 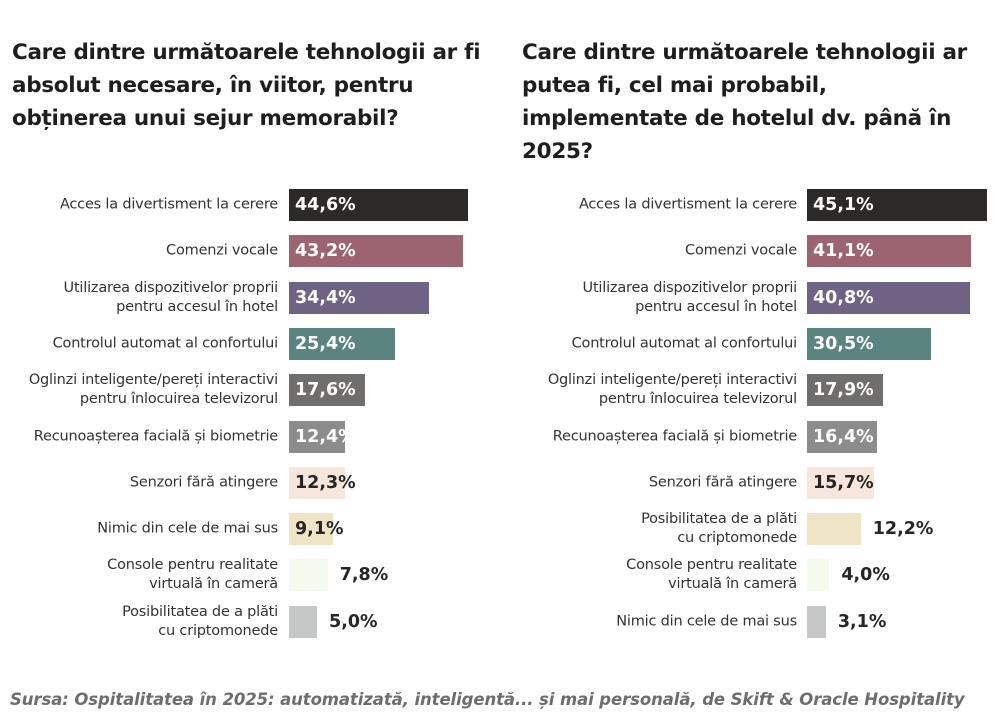 I want to click on value-label: 12,2%, so click(x=903, y=529).